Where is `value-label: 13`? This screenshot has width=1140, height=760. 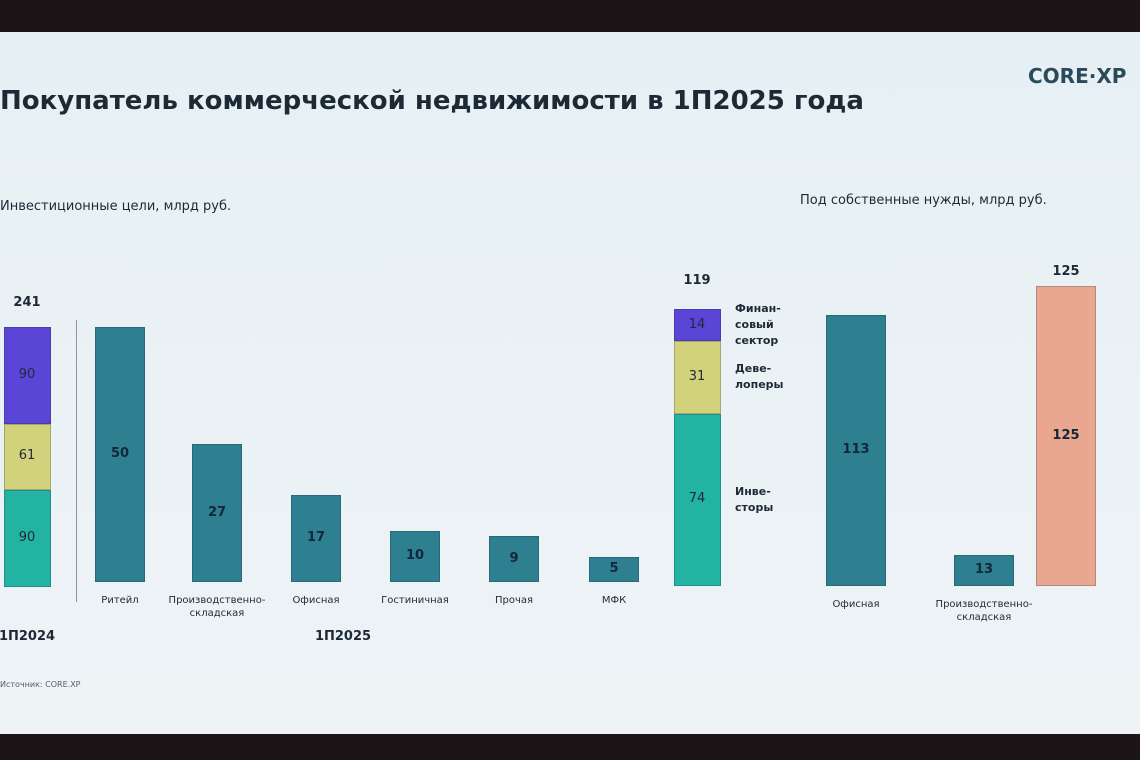 value-label: 13 is located at coordinates (984, 569).